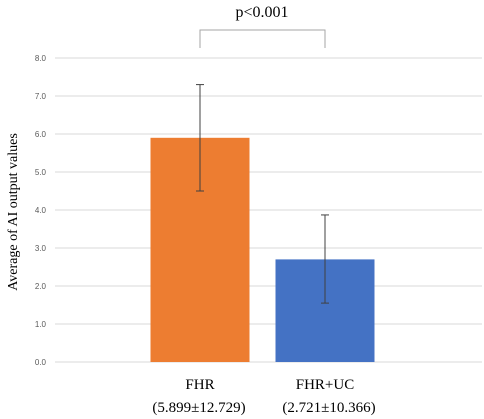 Image resolution: width=484 pixels, height=419 pixels. I want to click on y-tick-label: 5.0, so click(41, 172).